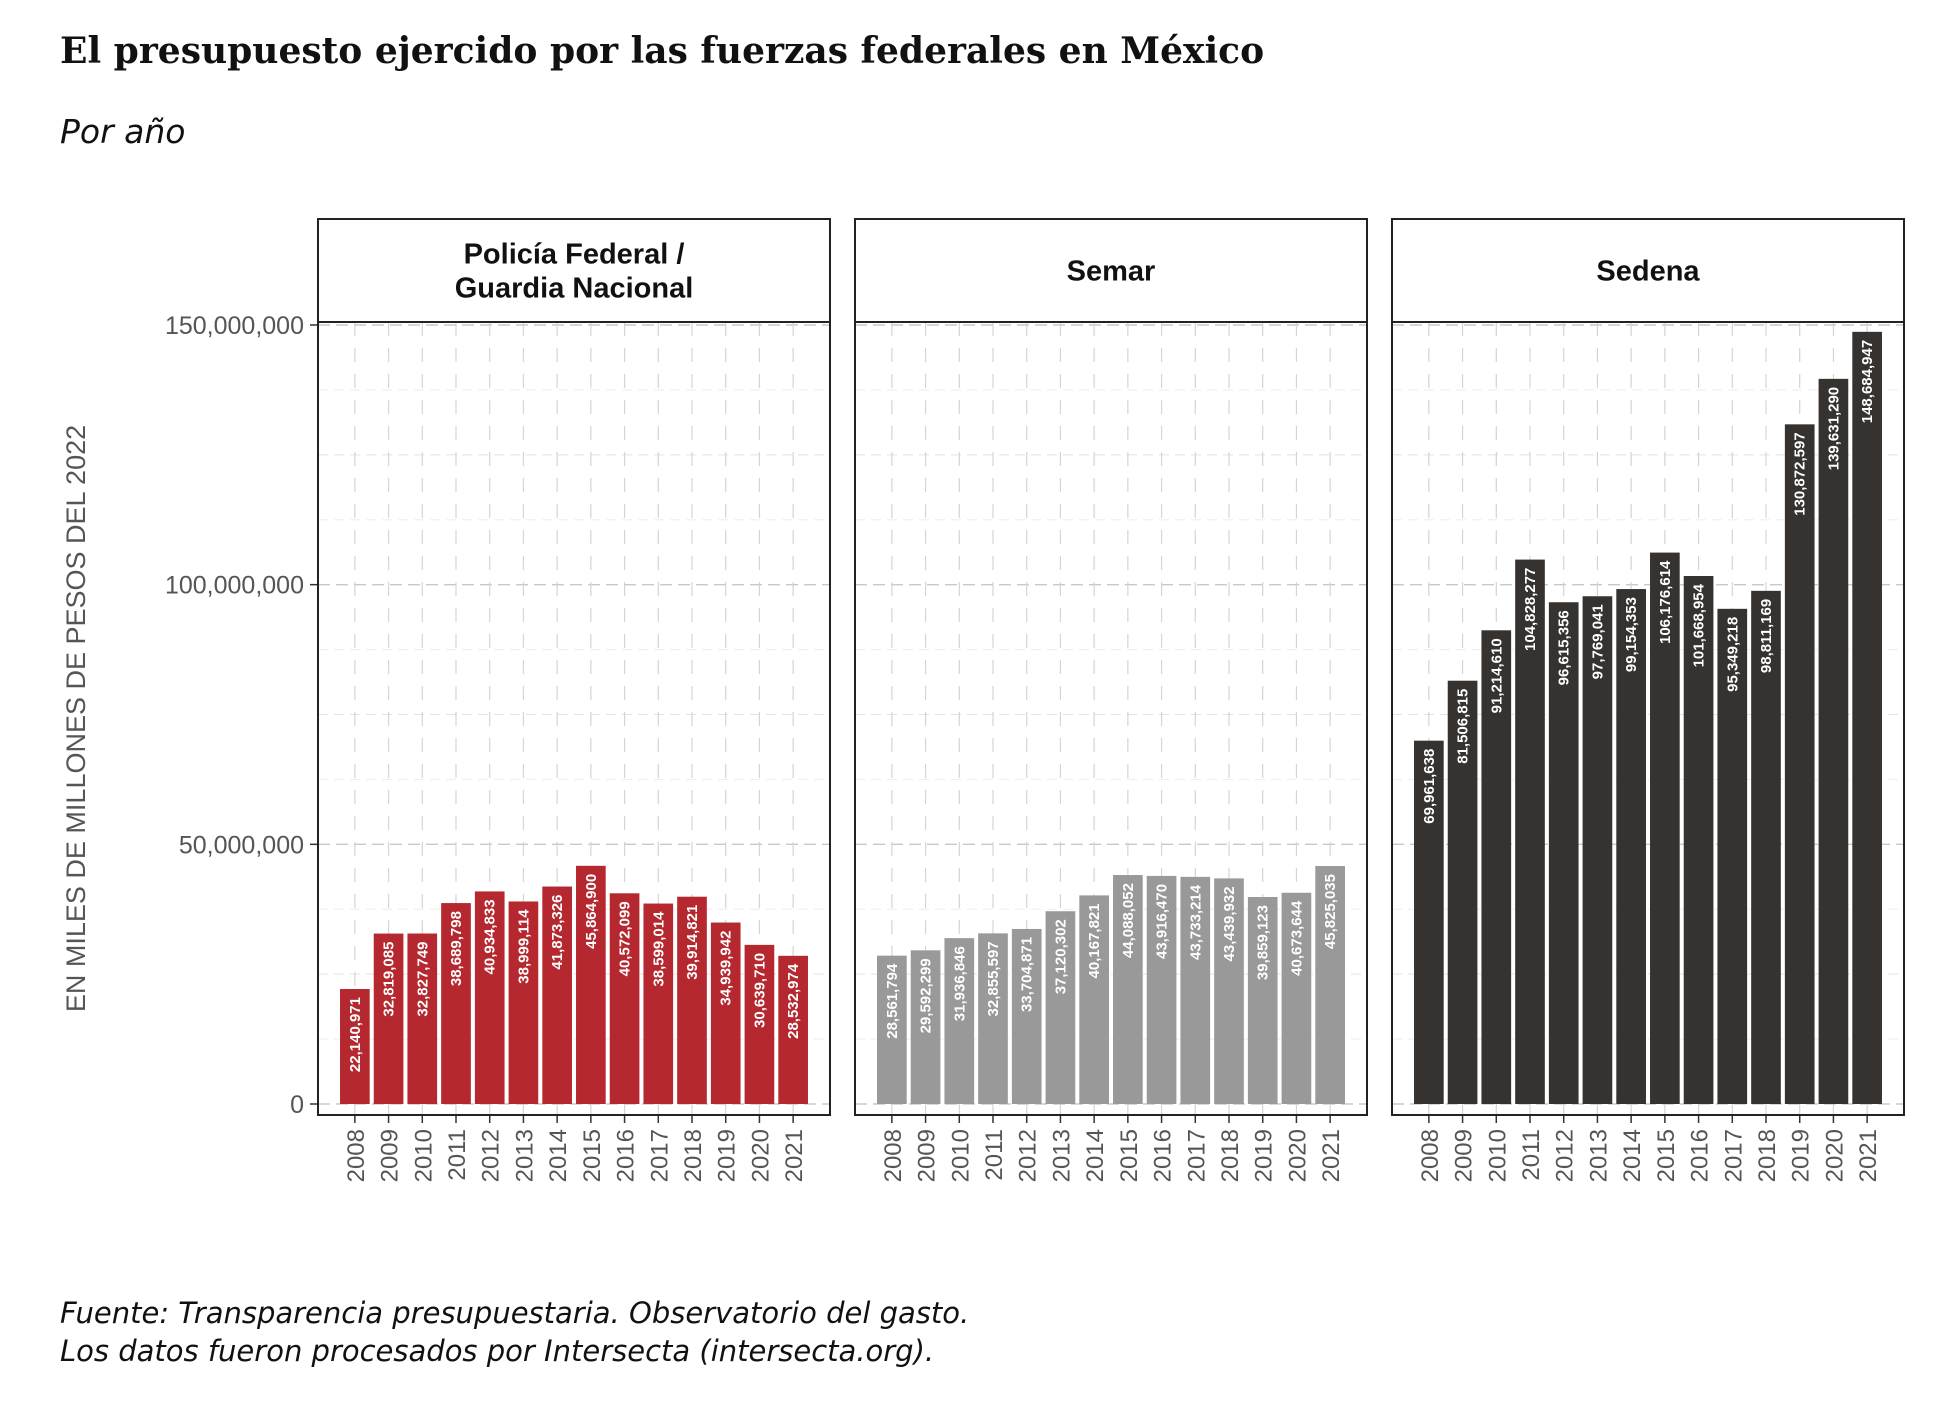 The width and height of the screenshot is (1948, 1417). Describe the element at coordinates (234, 586) in the screenshot. I see `y-tick-label: 100,000,000` at that location.